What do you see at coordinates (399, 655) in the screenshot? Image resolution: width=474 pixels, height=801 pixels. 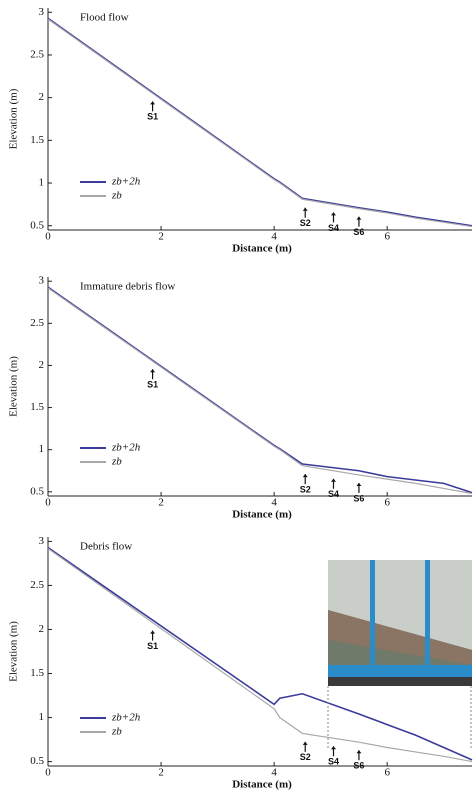 I see `inset-photo` at bounding box center [399, 655].